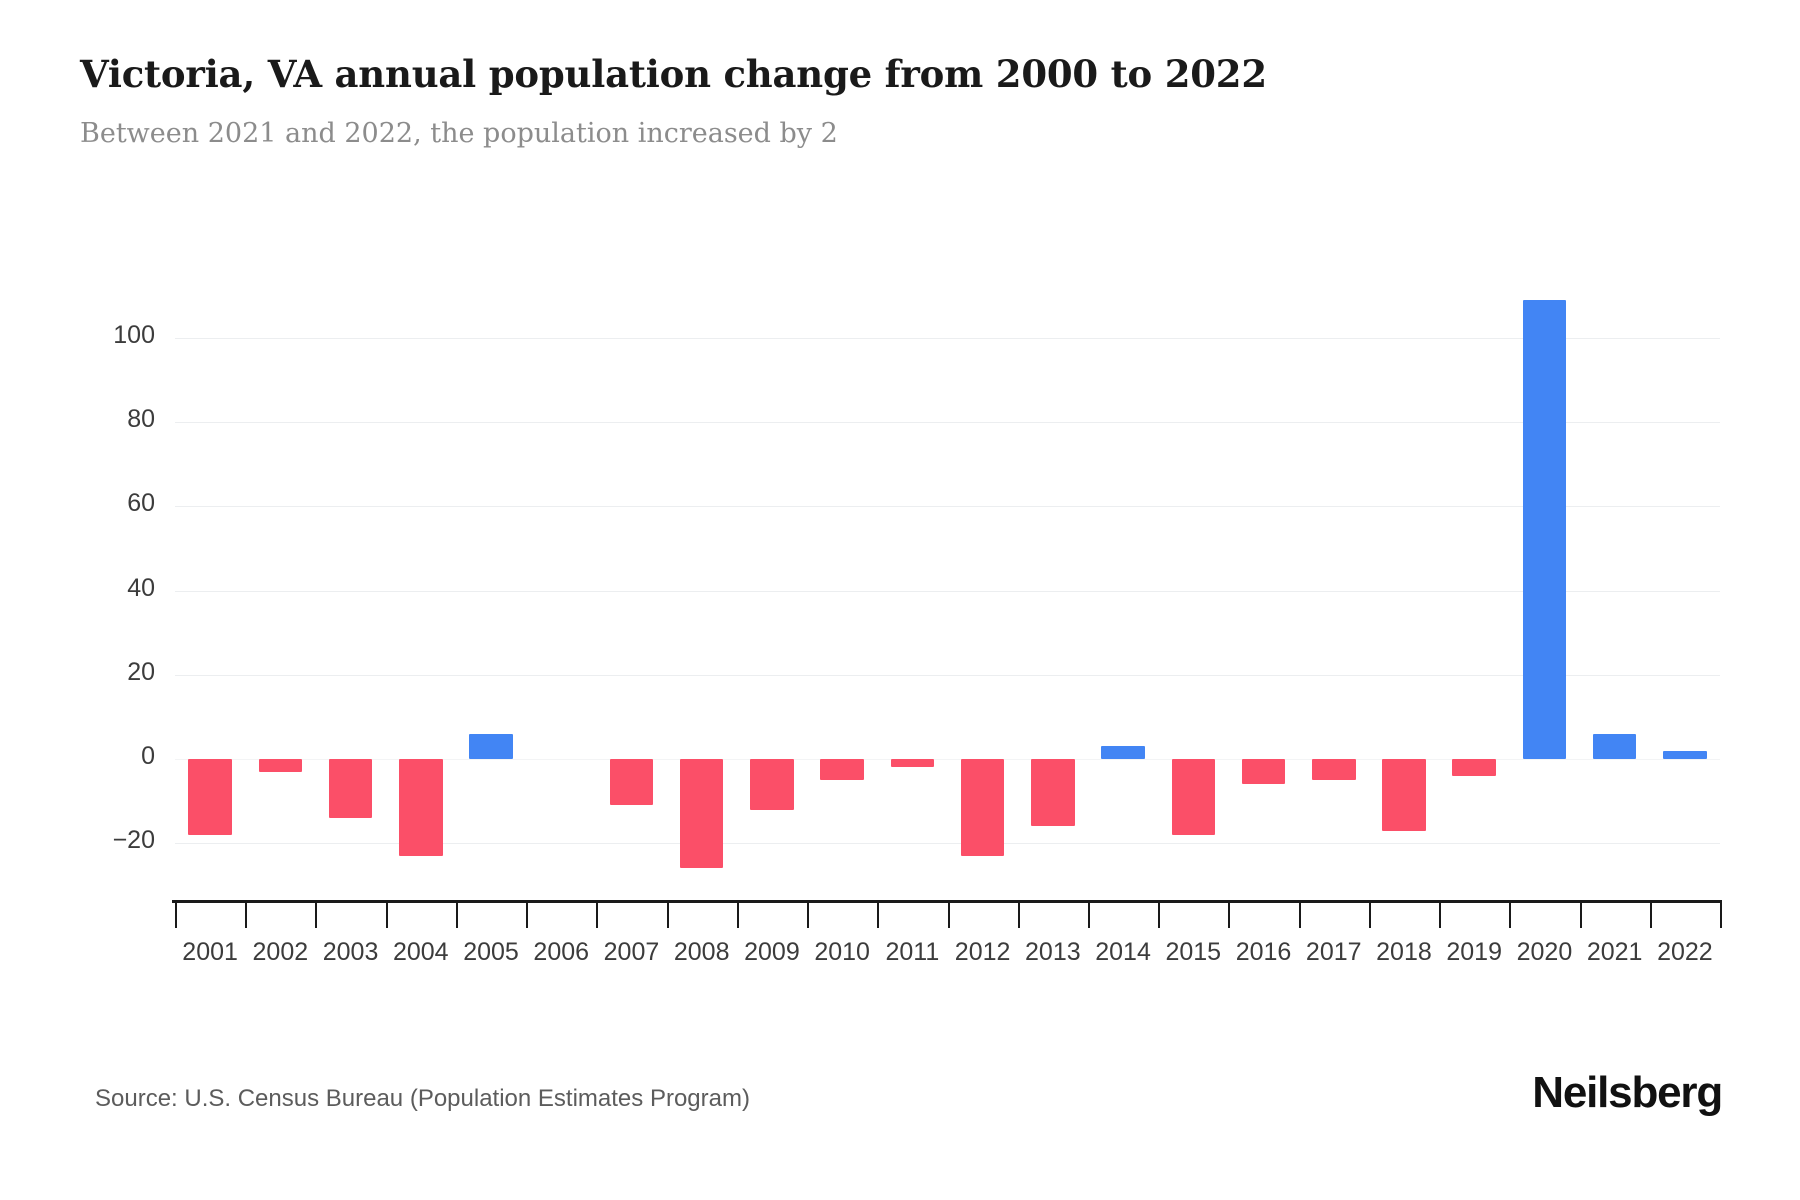 The width and height of the screenshot is (1800, 1200). What do you see at coordinates (1474, 952) in the screenshot?
I see `x-axis-tick-label-2019: 2019` at bounding box center [1474, 952].